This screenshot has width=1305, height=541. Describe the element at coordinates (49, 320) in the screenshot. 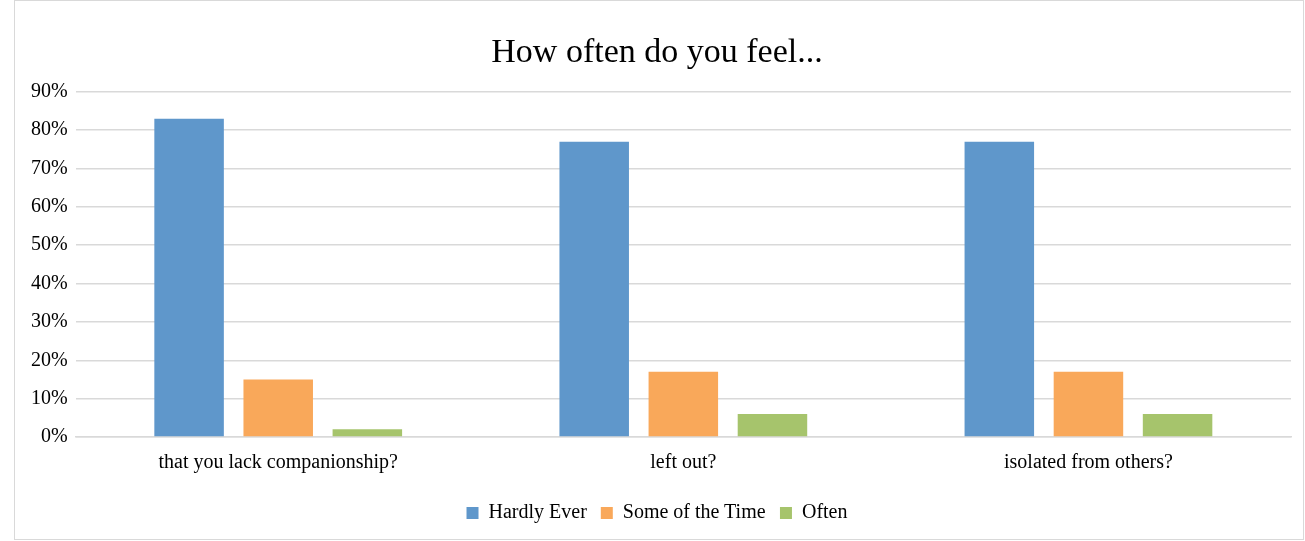

I see `y-tick-label: 30%` at that location.